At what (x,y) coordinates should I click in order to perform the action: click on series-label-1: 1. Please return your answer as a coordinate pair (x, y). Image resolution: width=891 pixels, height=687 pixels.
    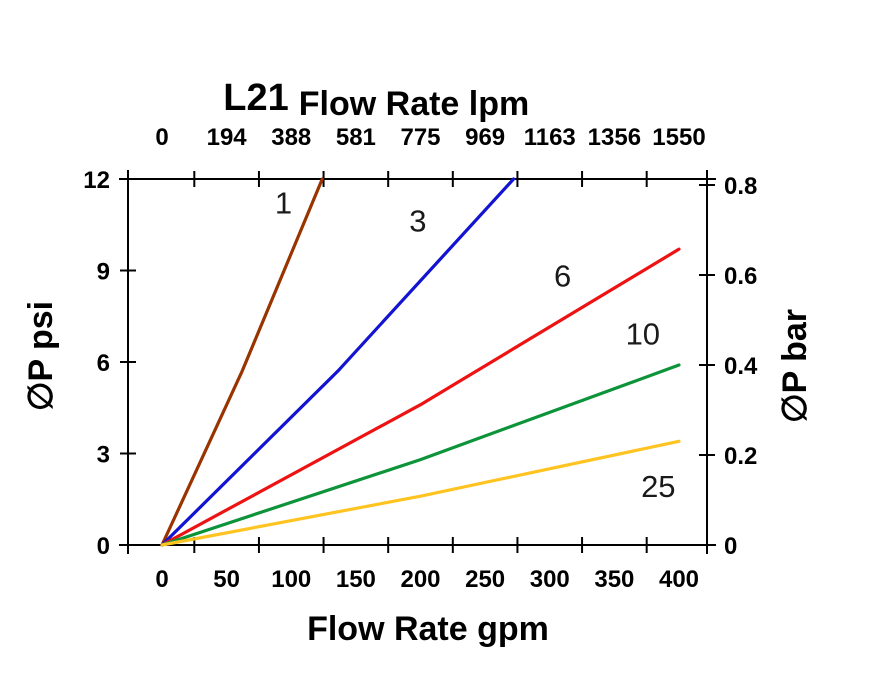
    Looking at the image, I should click on (283, 202).